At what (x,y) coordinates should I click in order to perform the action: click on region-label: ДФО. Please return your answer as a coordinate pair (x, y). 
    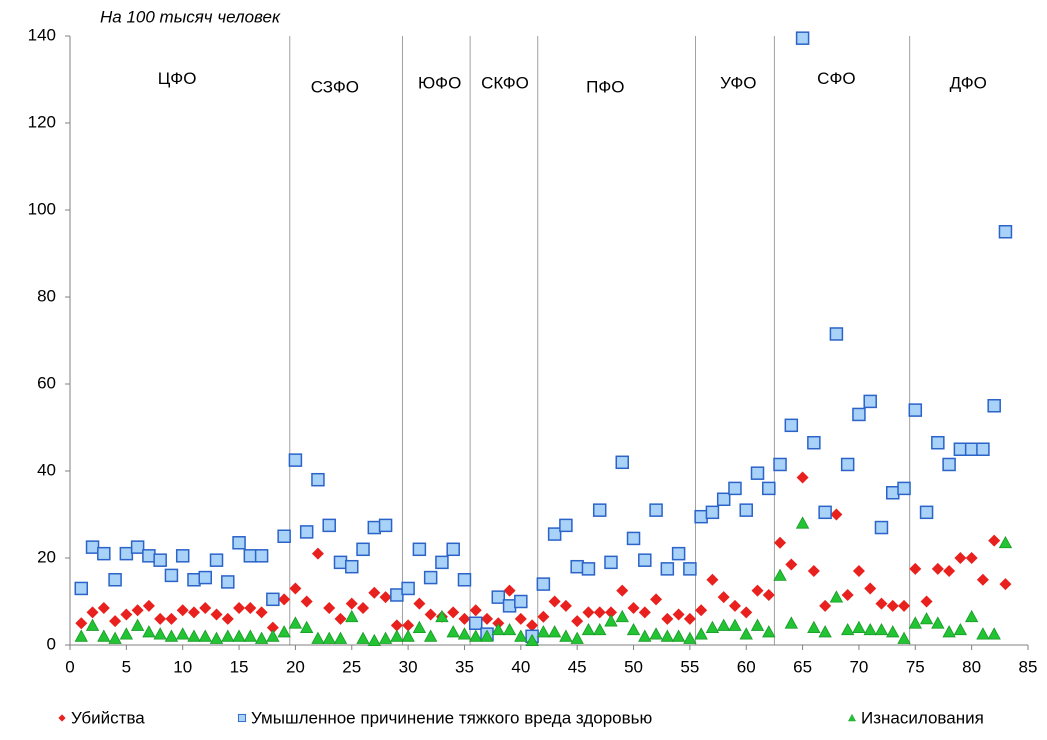
    Looking at the image, I should click on (968, 82).